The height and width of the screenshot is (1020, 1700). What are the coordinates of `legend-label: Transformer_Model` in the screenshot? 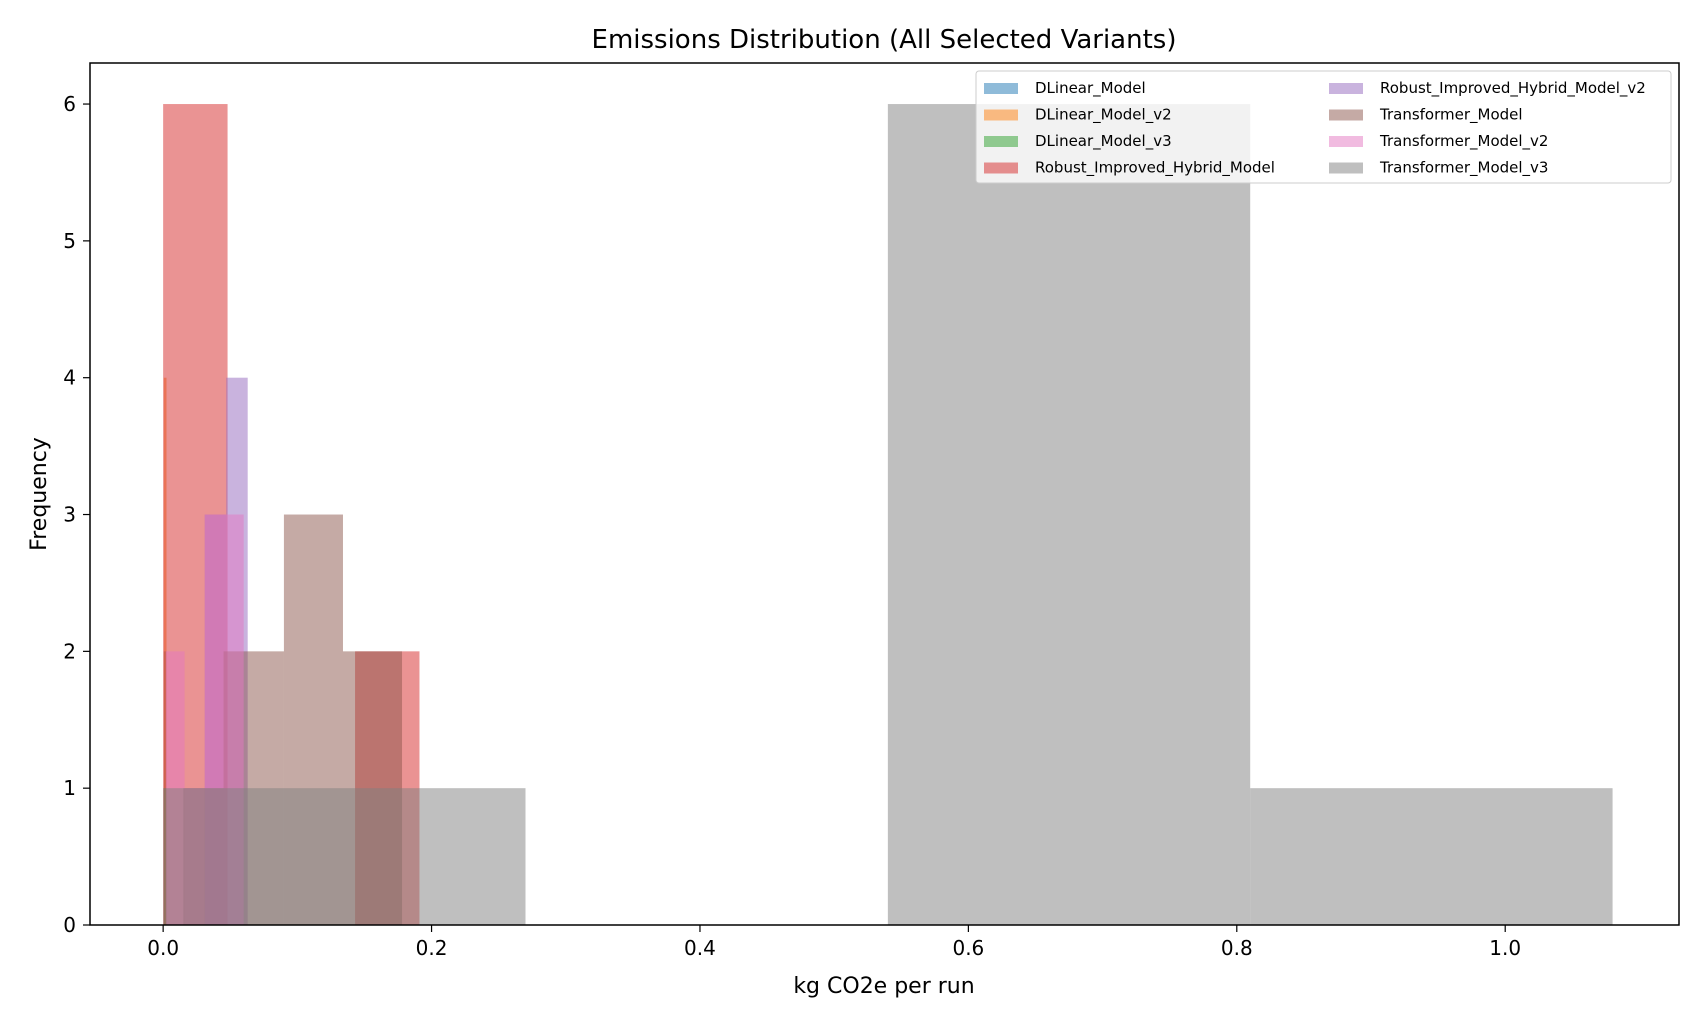 It's located at (1451, 115).